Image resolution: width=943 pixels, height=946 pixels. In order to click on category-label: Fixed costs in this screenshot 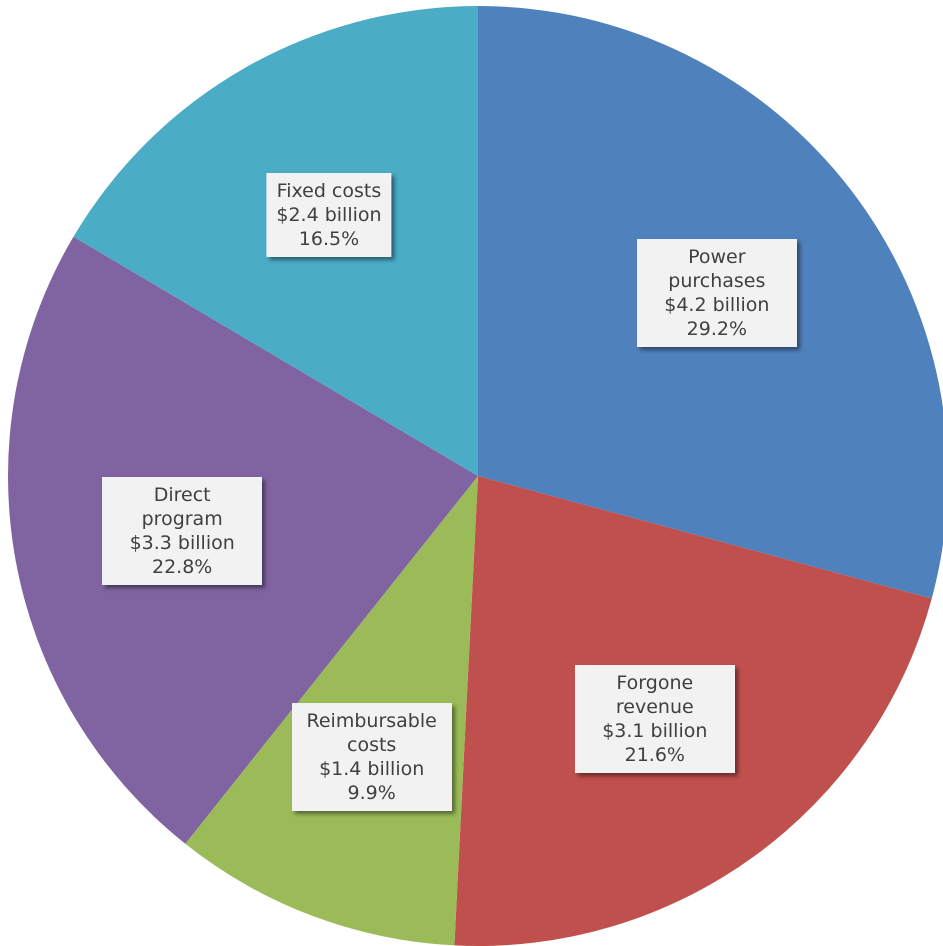, I will do `click(329, 190)`.